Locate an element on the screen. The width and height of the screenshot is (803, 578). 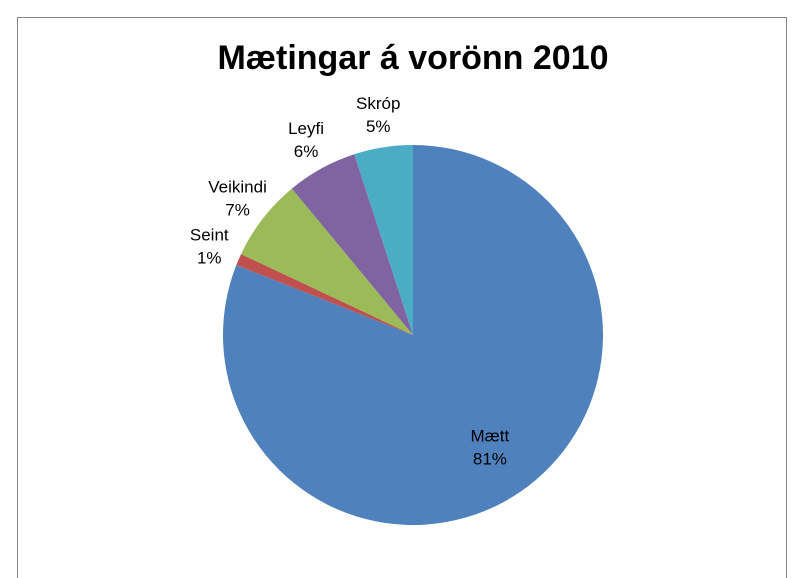
slice-name: Skróp is located at coordinates (378, 103).